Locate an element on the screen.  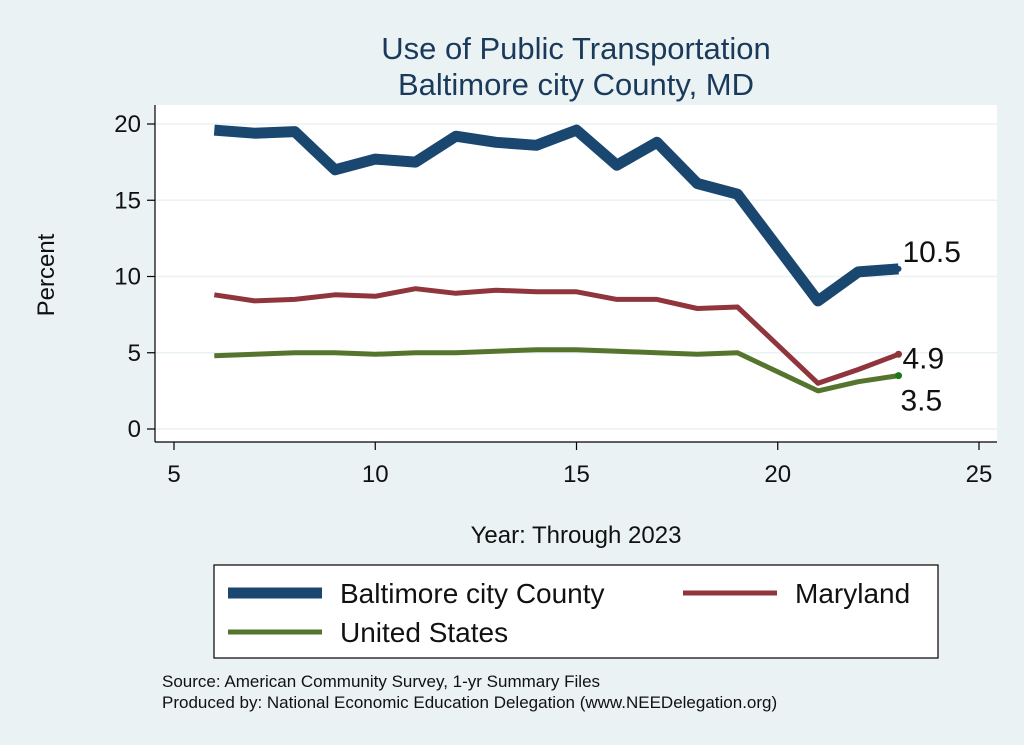
y-tick-label: 5 is located at coordinates (134, 353).